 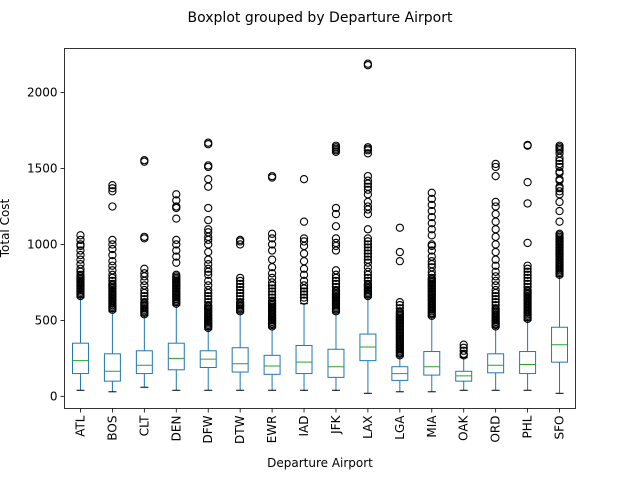 What do you see at coordinates (496, 363) in the screenshot?
I see `box-ord` at bounding box center [496, 363].